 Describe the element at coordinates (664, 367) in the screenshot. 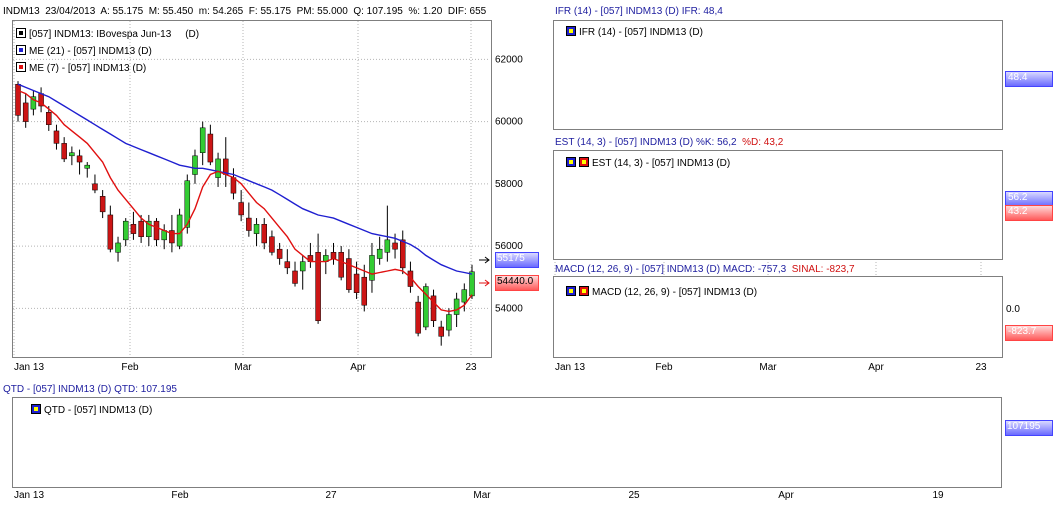

I see `osc-x-tick: Feb` at that location.